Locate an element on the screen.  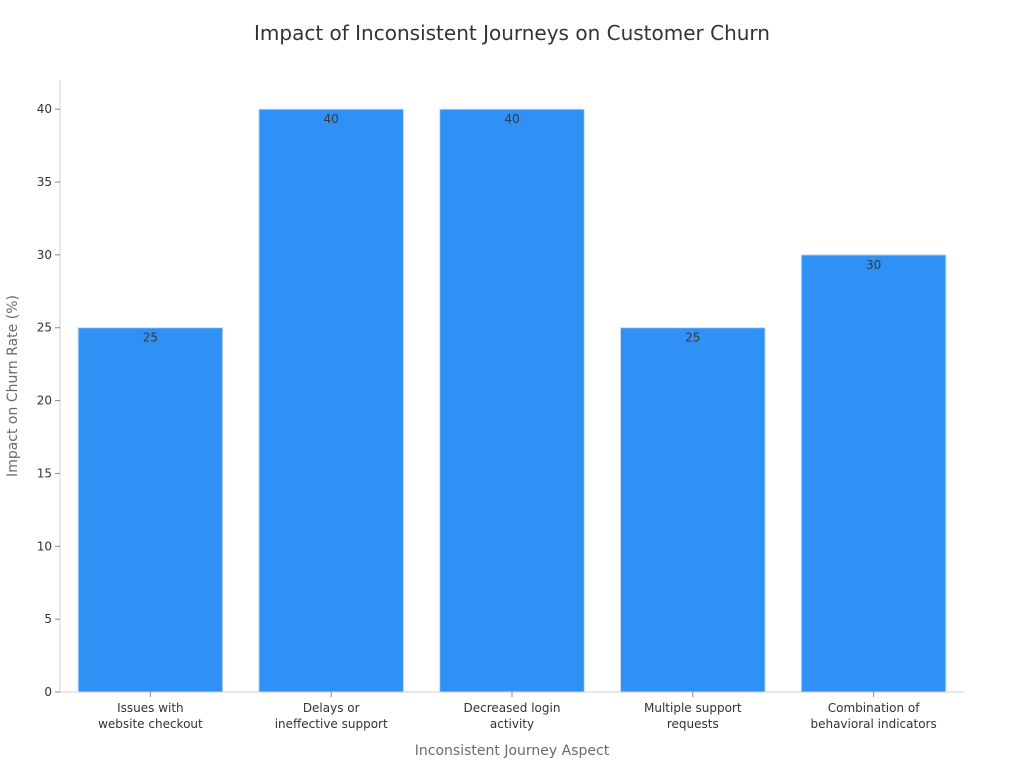
x-axis-title: Inconsistent Journey Aspect is located at coordinates (512, 751).